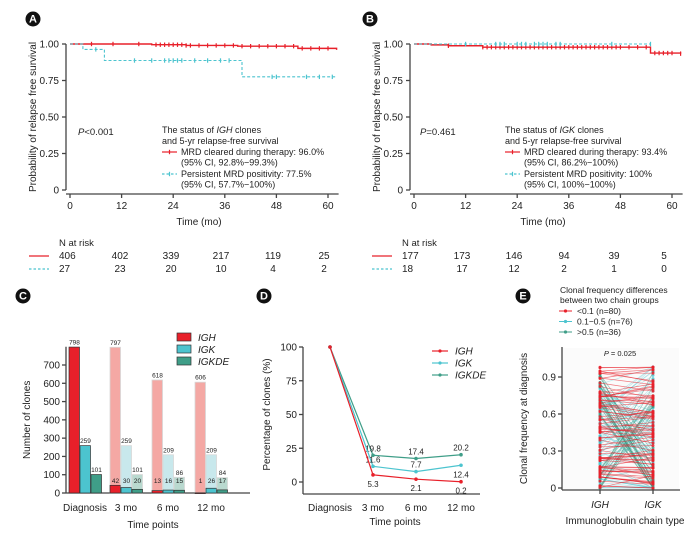 This screenshot has height=535, width=698. Describe the element at coordinates (23, 297) in the screenshot. I see `svg-text: C` at that location.